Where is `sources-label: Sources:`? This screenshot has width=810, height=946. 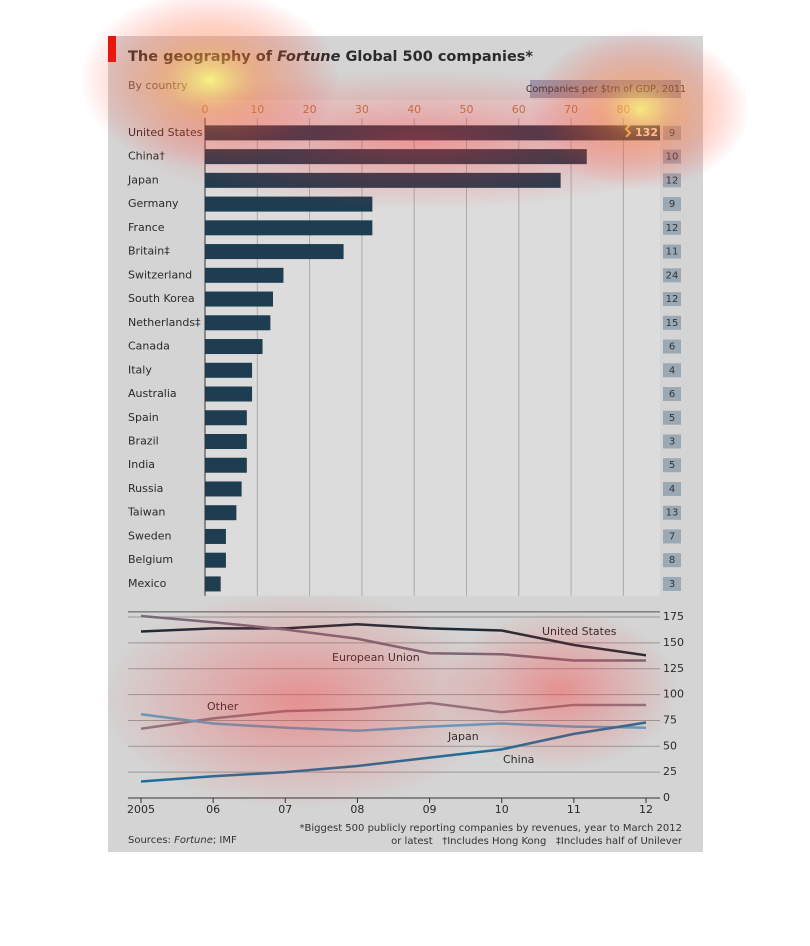
sources-label: Sources: is located at coordinates (149, 840).